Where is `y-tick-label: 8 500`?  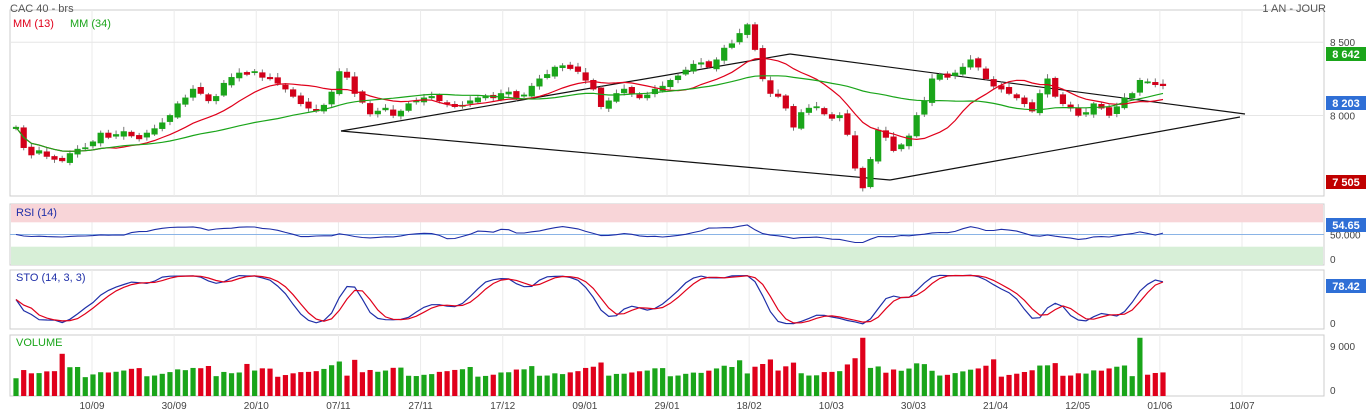 y-tick-label: 8 500 is located at coordinates (1342, 43).